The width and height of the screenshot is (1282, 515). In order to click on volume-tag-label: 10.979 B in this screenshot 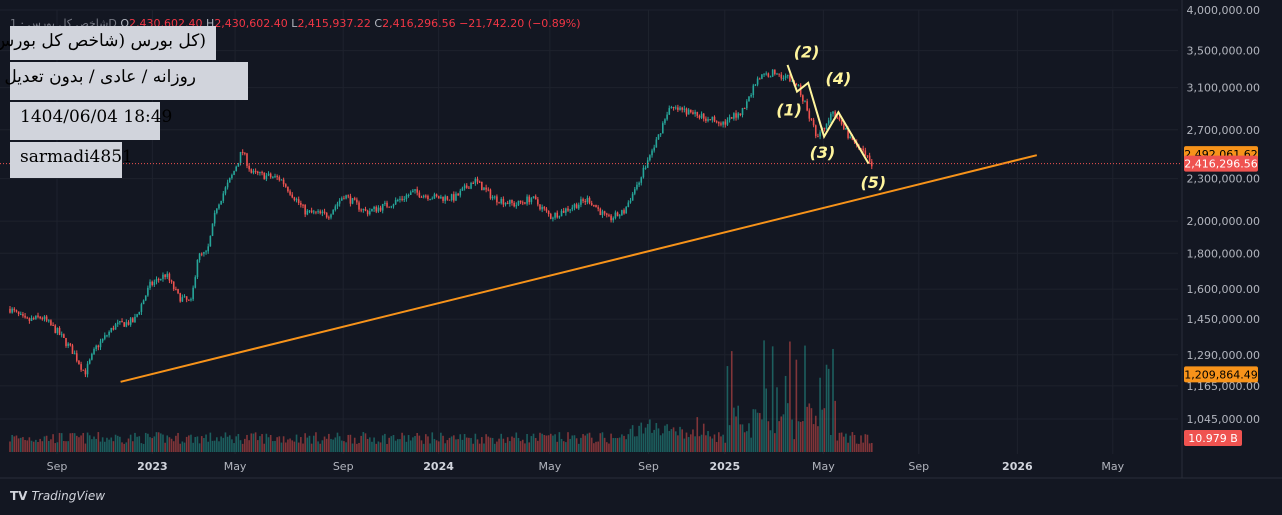, I will do `click(1213, 438)`.